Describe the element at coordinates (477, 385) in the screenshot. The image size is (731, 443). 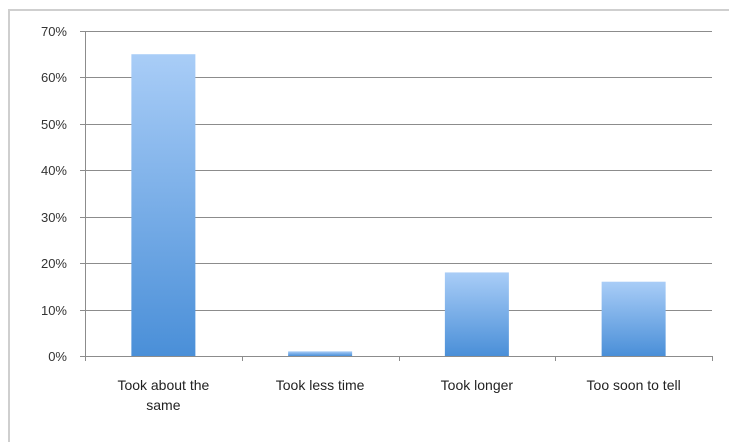
I see `x-category-label: Took longer` at that location.